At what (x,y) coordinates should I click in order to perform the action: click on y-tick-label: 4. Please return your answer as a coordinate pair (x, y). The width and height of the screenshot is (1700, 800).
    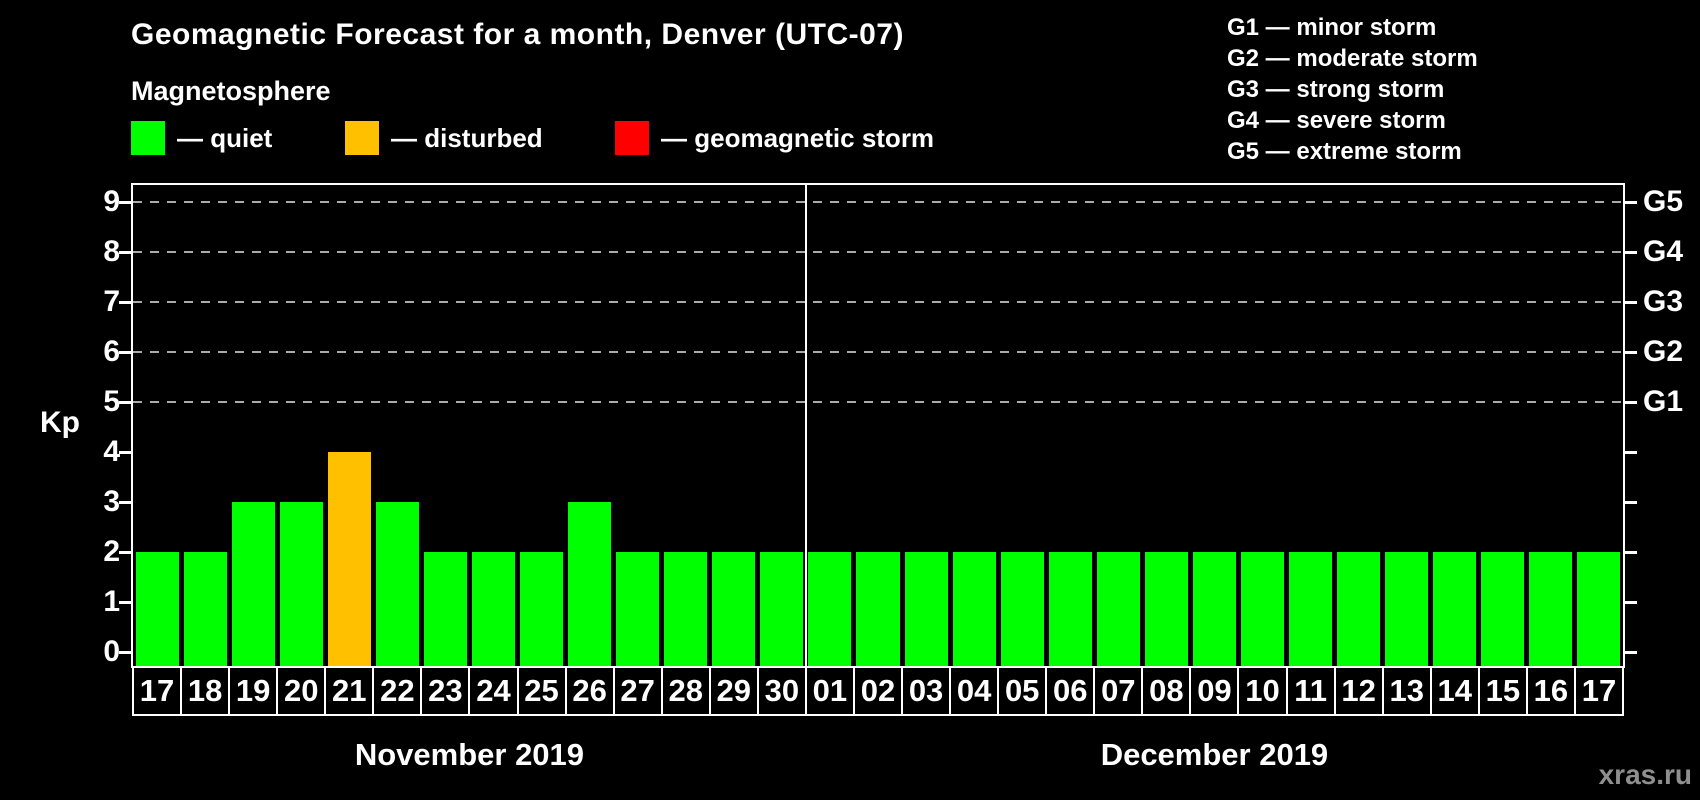
    Looking at the image, I should click on (111, 451).